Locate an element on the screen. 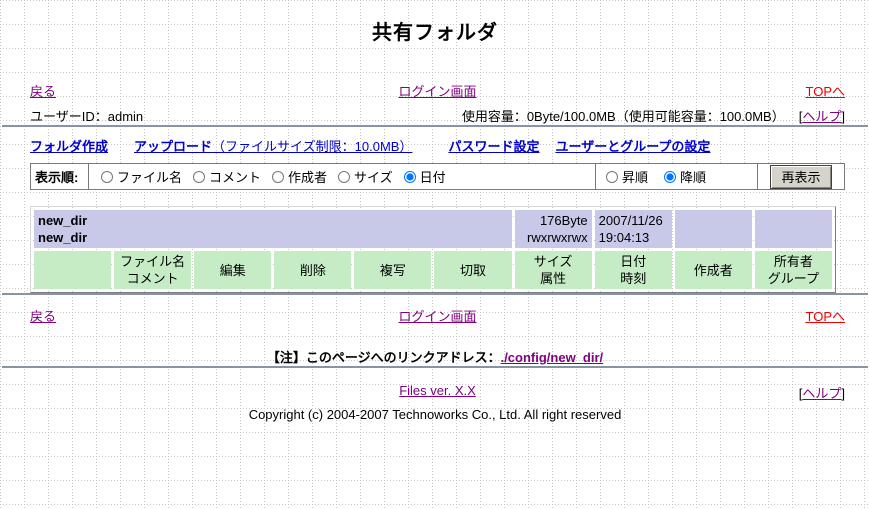 The image size is (870, 509). sort-radio-size-input is located at coordinates (344, 176).